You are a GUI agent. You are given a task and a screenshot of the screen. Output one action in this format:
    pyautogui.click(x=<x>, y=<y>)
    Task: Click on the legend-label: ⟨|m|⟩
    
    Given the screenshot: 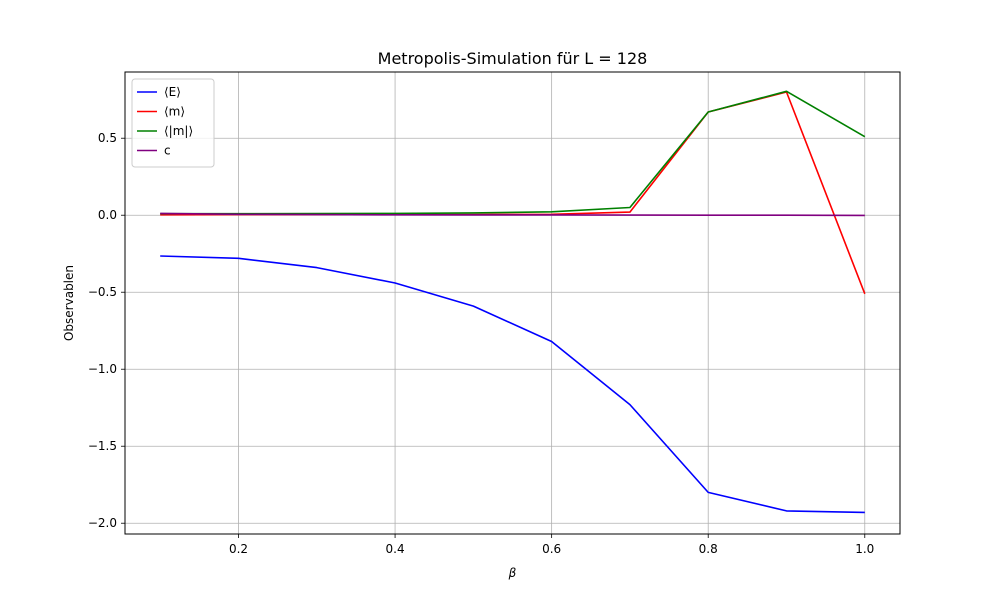 What is the action you would take?
    pyautogui.click(x=178, y=131)
    